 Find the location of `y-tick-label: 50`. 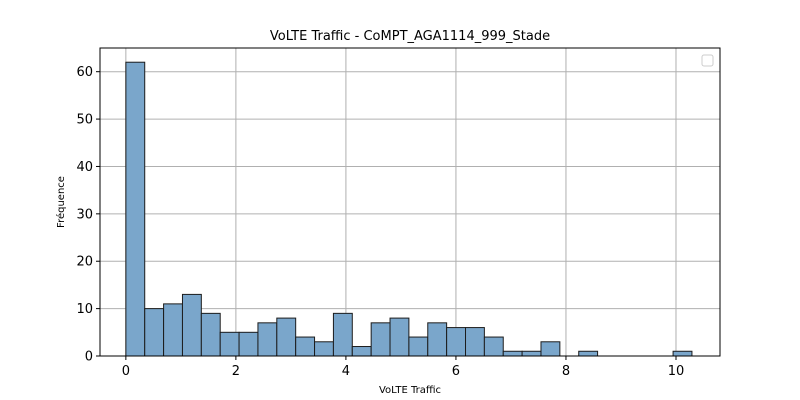

y-tick-label: 50 is located at coordinates (84, 120).